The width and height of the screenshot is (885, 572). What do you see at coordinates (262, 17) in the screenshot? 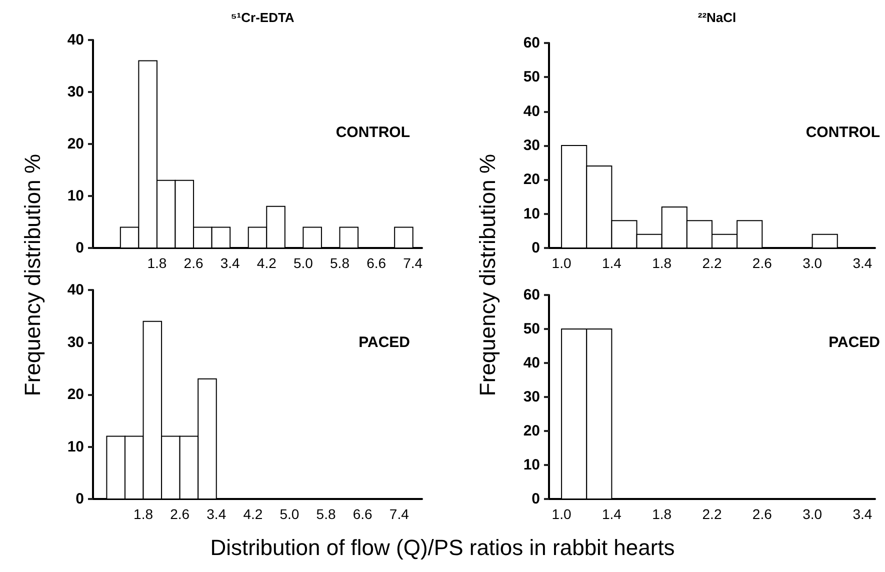
I see `chart-title: ⁵¹Cr-EDTA` at bounding box center [262, 17].